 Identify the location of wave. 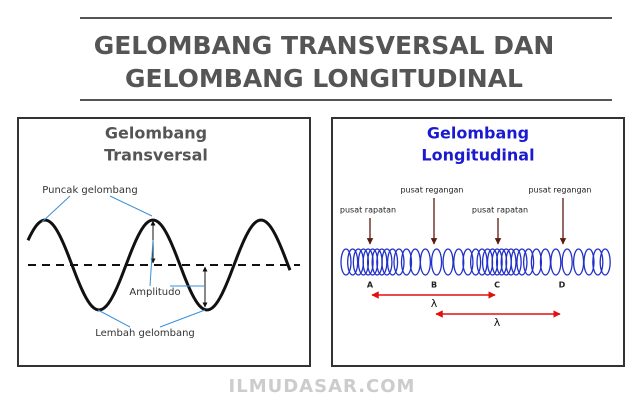
(159, 265).